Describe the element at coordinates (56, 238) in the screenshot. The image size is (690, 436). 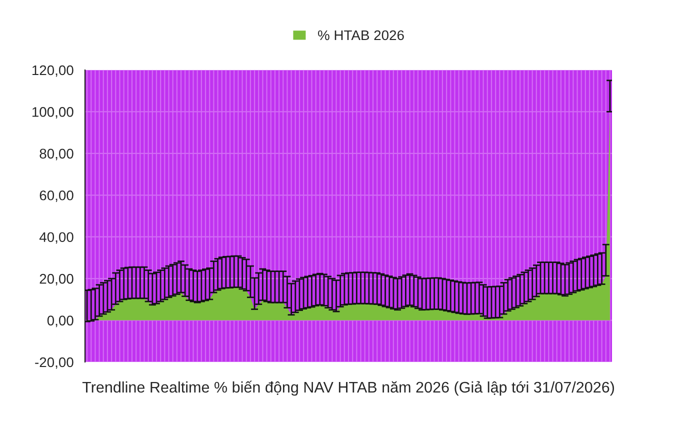
I see `y-tick-label: 40,00` at that location.